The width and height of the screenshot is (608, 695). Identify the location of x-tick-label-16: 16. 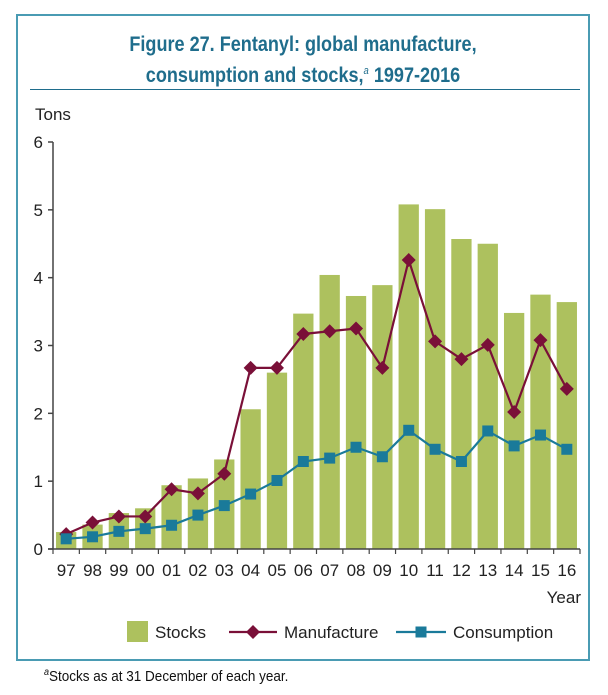
(566, 570).